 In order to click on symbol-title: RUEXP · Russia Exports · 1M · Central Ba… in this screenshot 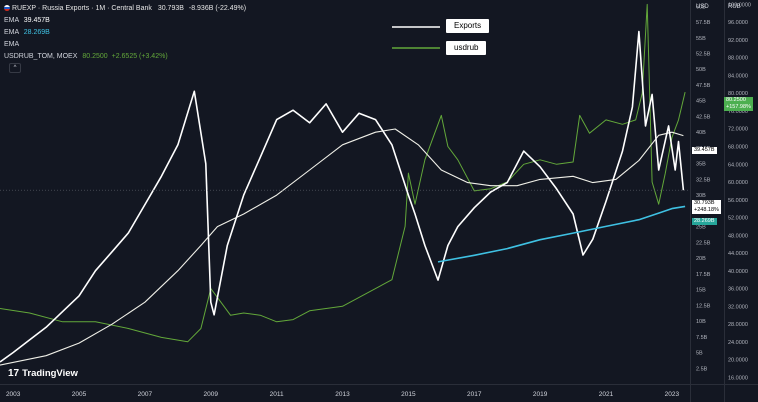, I will do `click(81, 8)`.